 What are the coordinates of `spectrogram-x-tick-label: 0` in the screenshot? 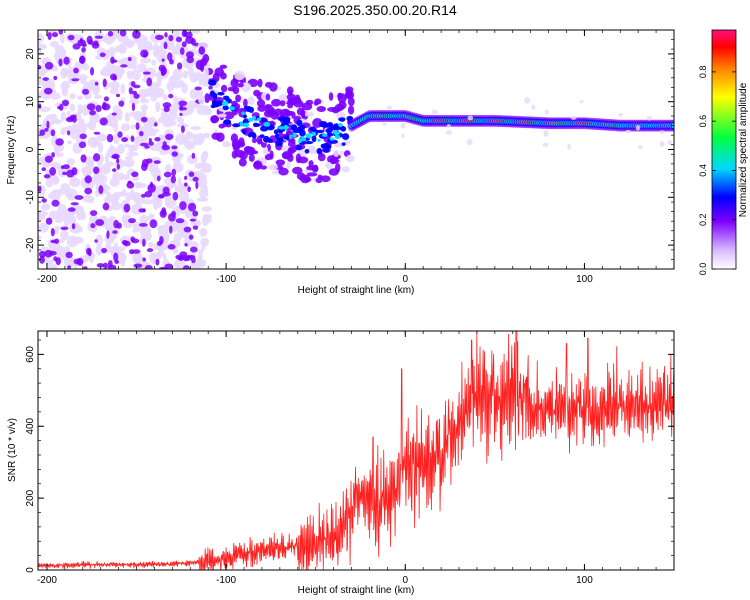 It's located at (405, 279).